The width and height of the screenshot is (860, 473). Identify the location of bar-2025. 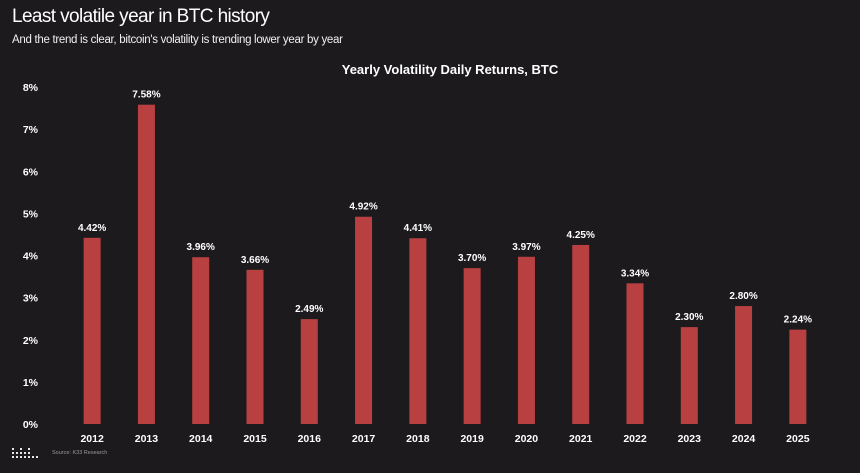
(798, 376).